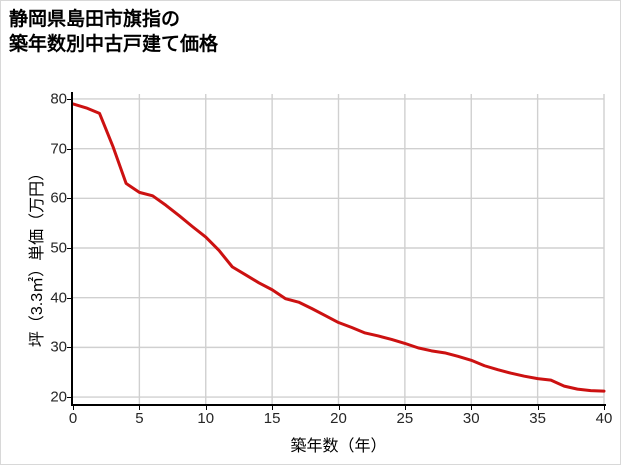 This screenshot has height=465, width=621. What do you see at coordinates (58, 248) in the screenshot?
I see `y-tick-label: 50` at bounding box center [58, 248].